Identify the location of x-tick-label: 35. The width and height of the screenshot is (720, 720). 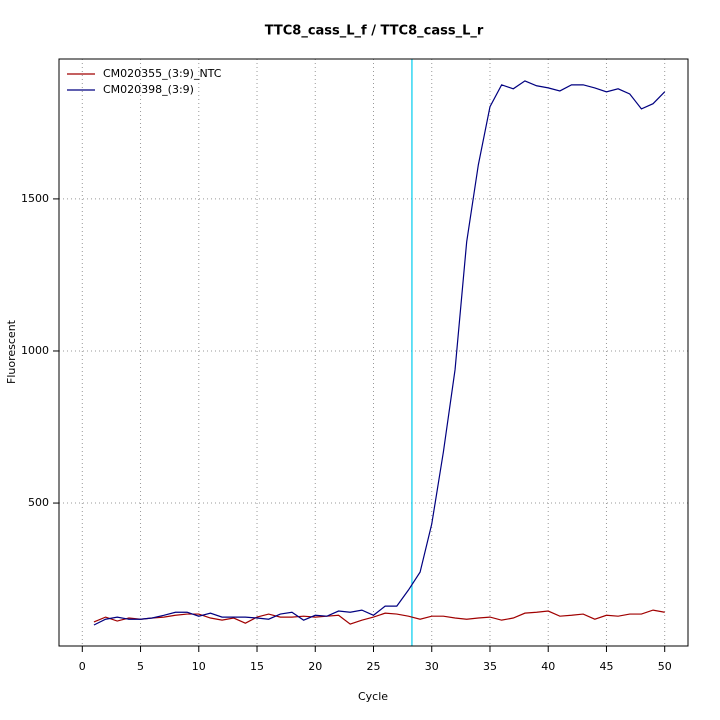
(490, 666).